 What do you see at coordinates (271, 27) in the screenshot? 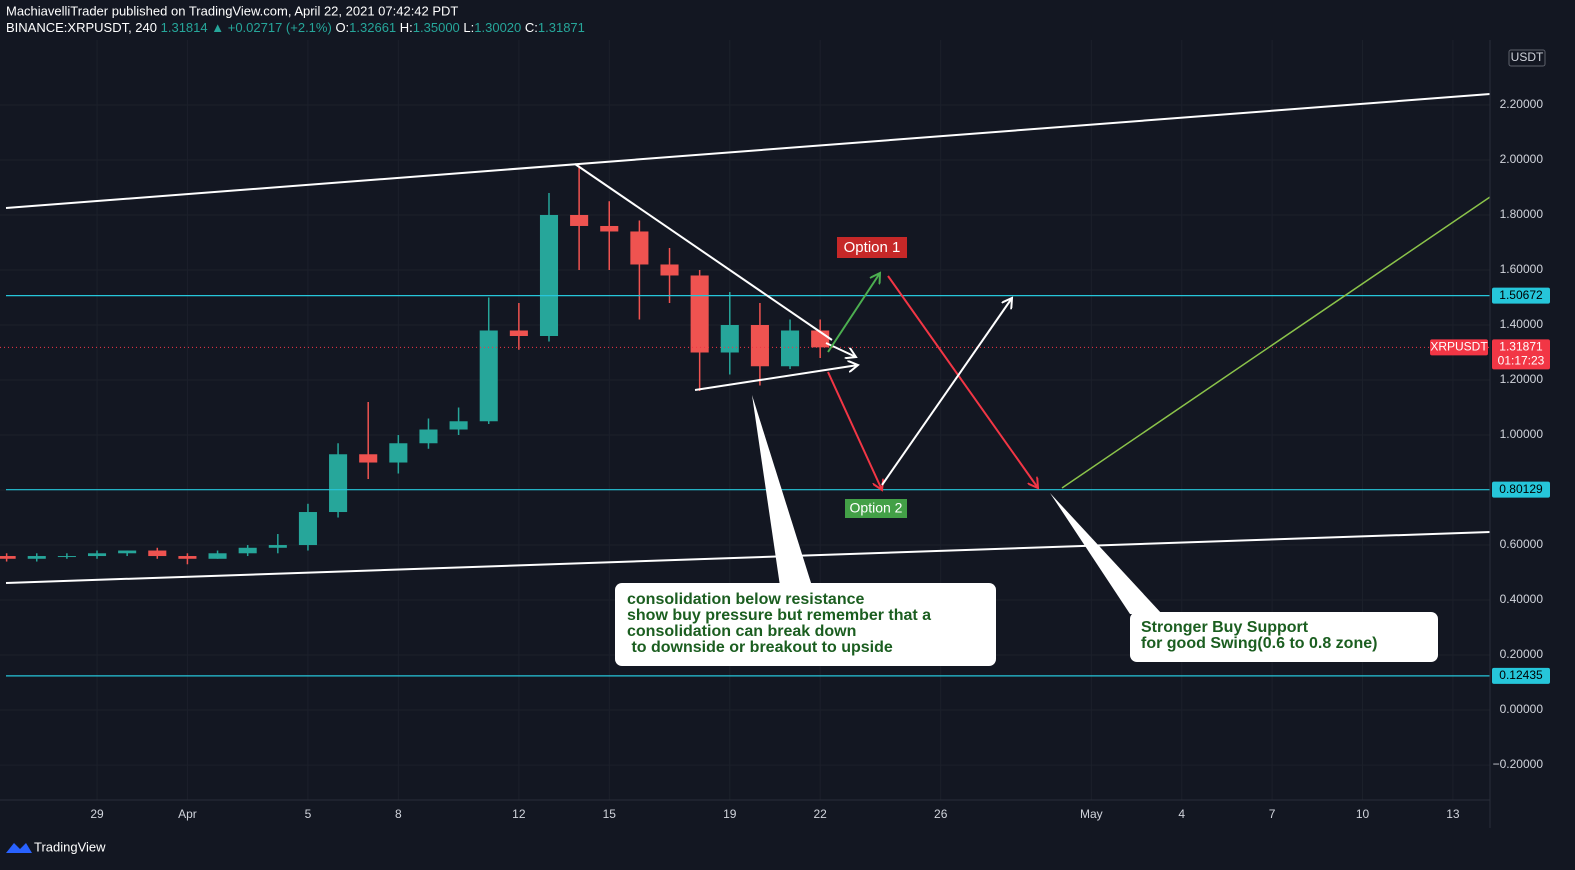
I see `change: ▲ +0.02717 (+2.1%)` at bounding box center [271, 27].